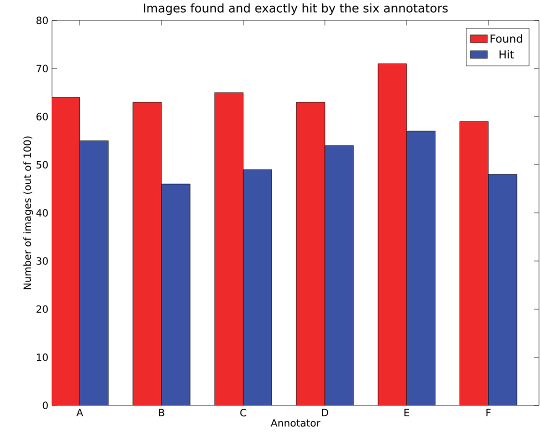  What do you see at coordinates (325, 412) in the screenshot?
I see `x-tick-label: D` at bounding box center [325, 412].